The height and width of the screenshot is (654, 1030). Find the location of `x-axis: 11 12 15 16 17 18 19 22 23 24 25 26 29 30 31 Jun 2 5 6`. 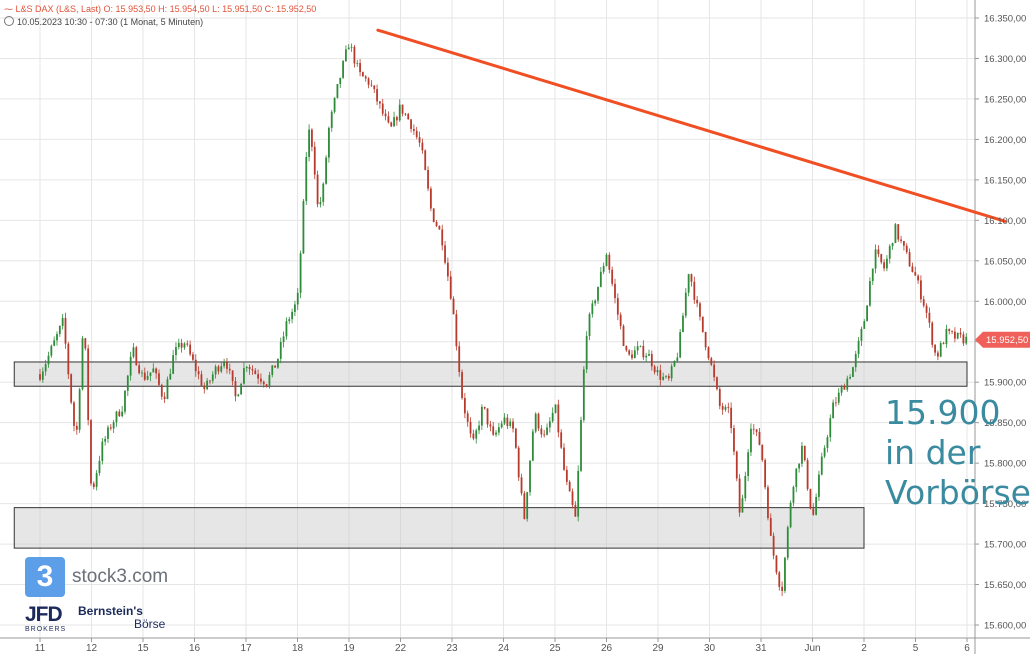

x-axis: 11 12 15 16 17 18 19 22 23 24 25 26 29 30 31 Jun 2 5 6 is located at coordinates (502, 646).